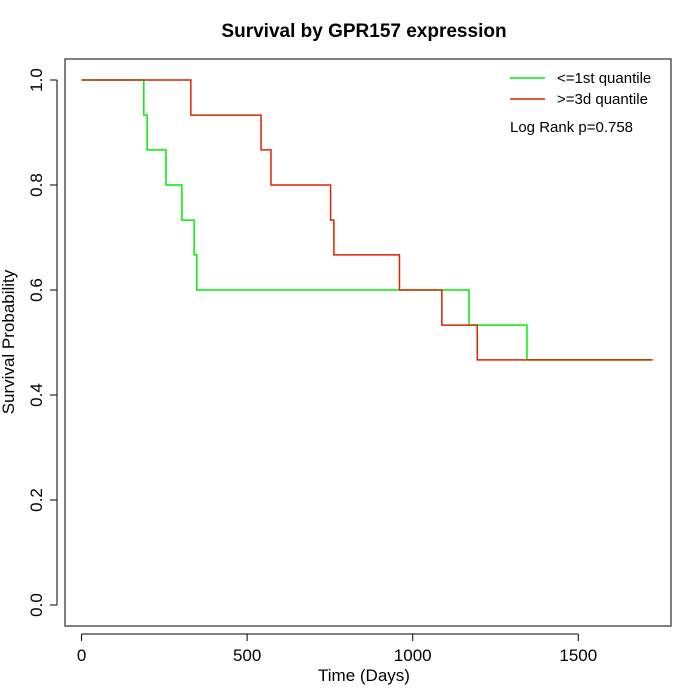 The width and height of the screenshot is (700, 700). What do you see at coordinates (337, 649) in the screenshot?
I see `x-axis: 0 500 1000 1500` at bounding box center [337, 649].